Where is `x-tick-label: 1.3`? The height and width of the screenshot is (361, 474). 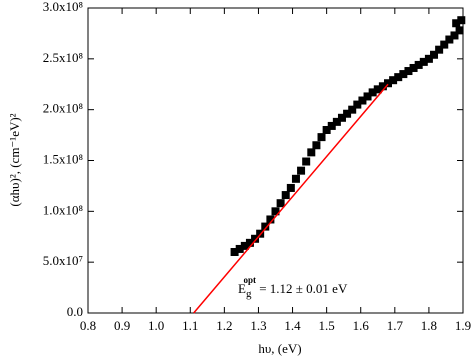
x-tick-label: 1.3 is located at coordinates (258, 325).